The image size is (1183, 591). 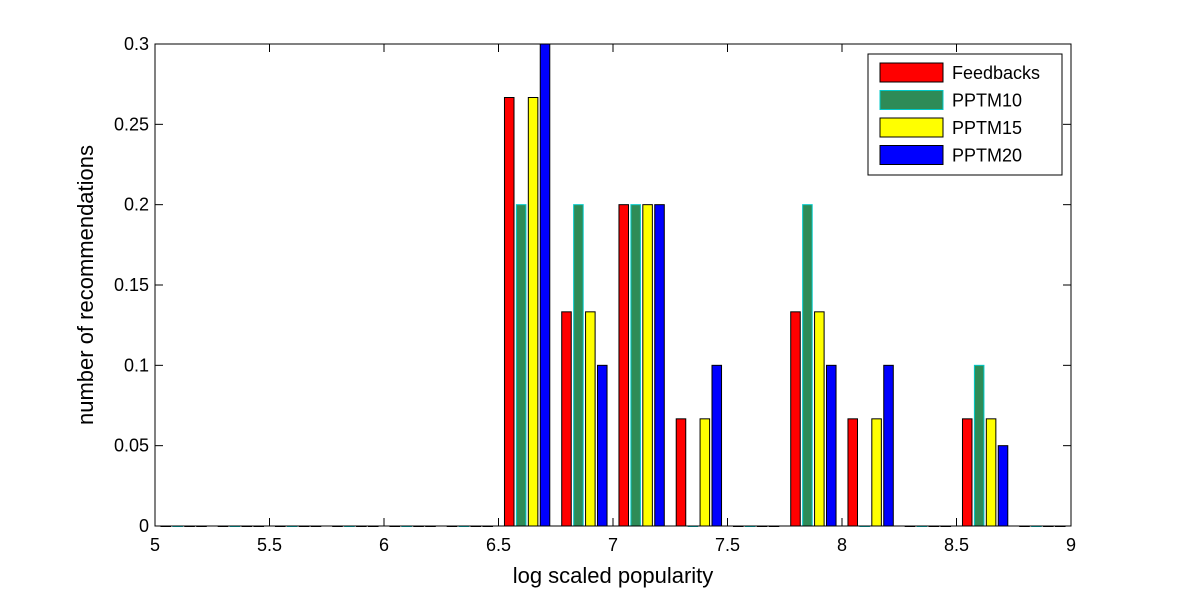 I want to click on y-tick-label: 0.2, so click(x=136, y=205).